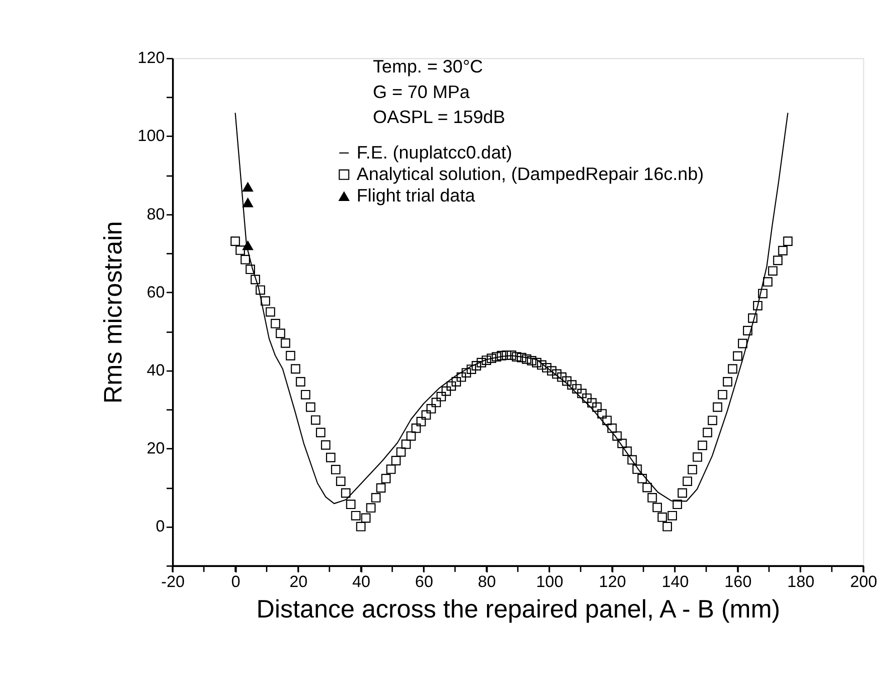 The width and height of the screenshot is (893, 673). I want to click on y-tick-label: 80, so click(155, 214).